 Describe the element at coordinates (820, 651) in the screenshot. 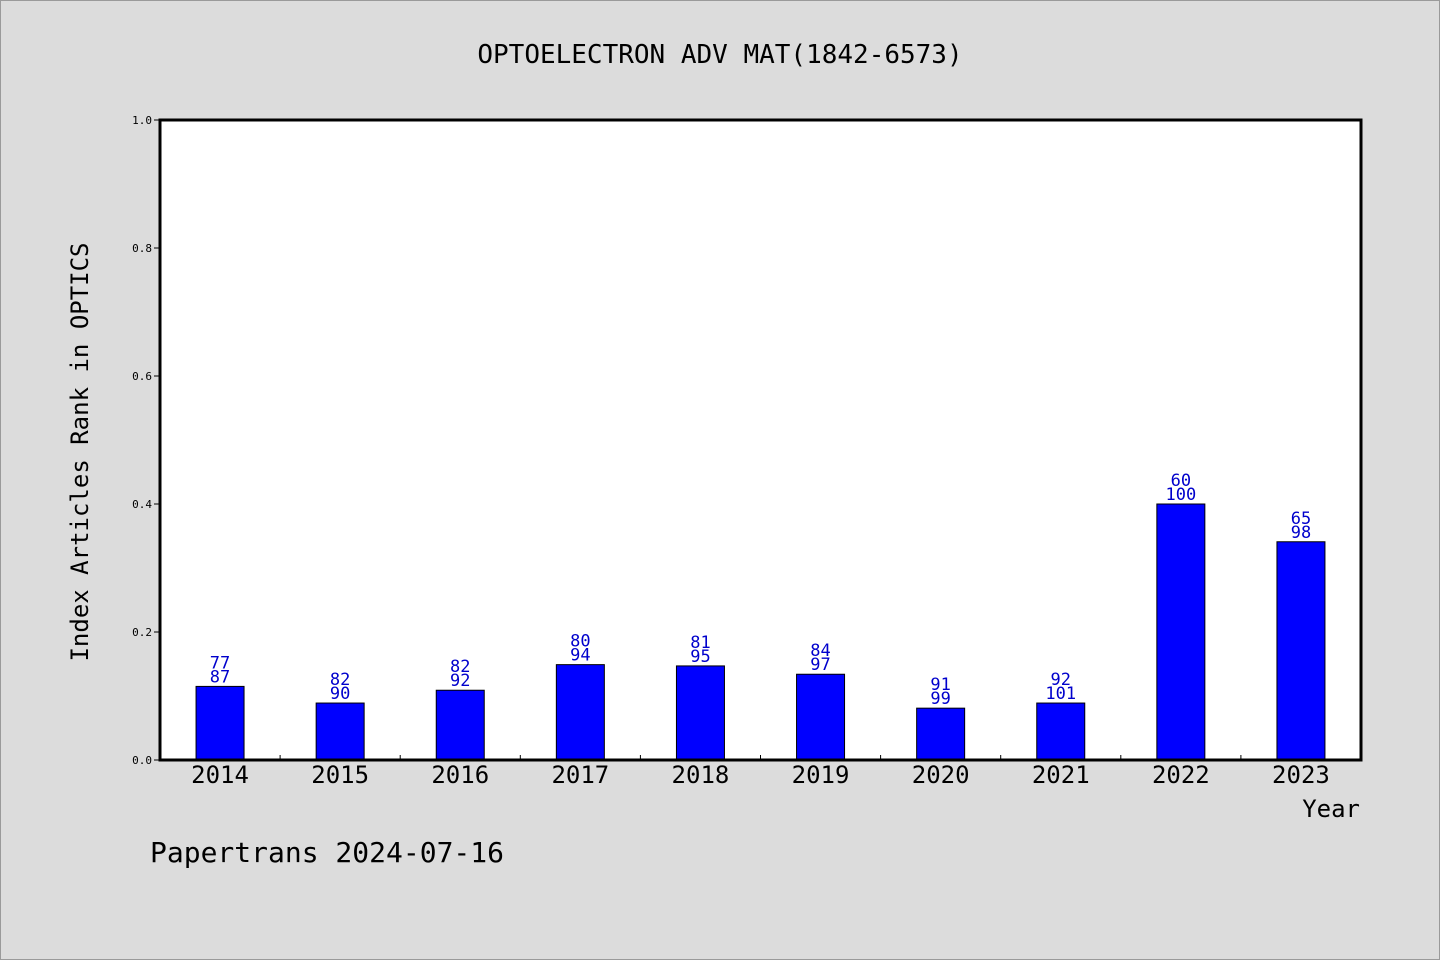

I see `data-label-top: 84` at that location.